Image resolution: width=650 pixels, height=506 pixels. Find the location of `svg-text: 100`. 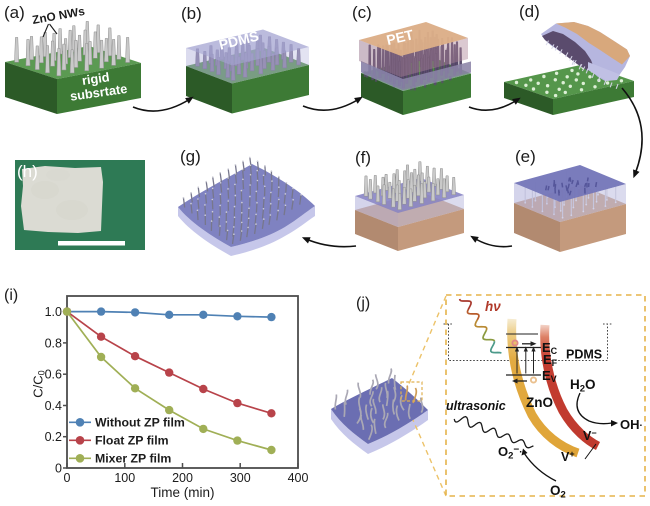

svg-text: 100 is located at coordinates (124, 478).